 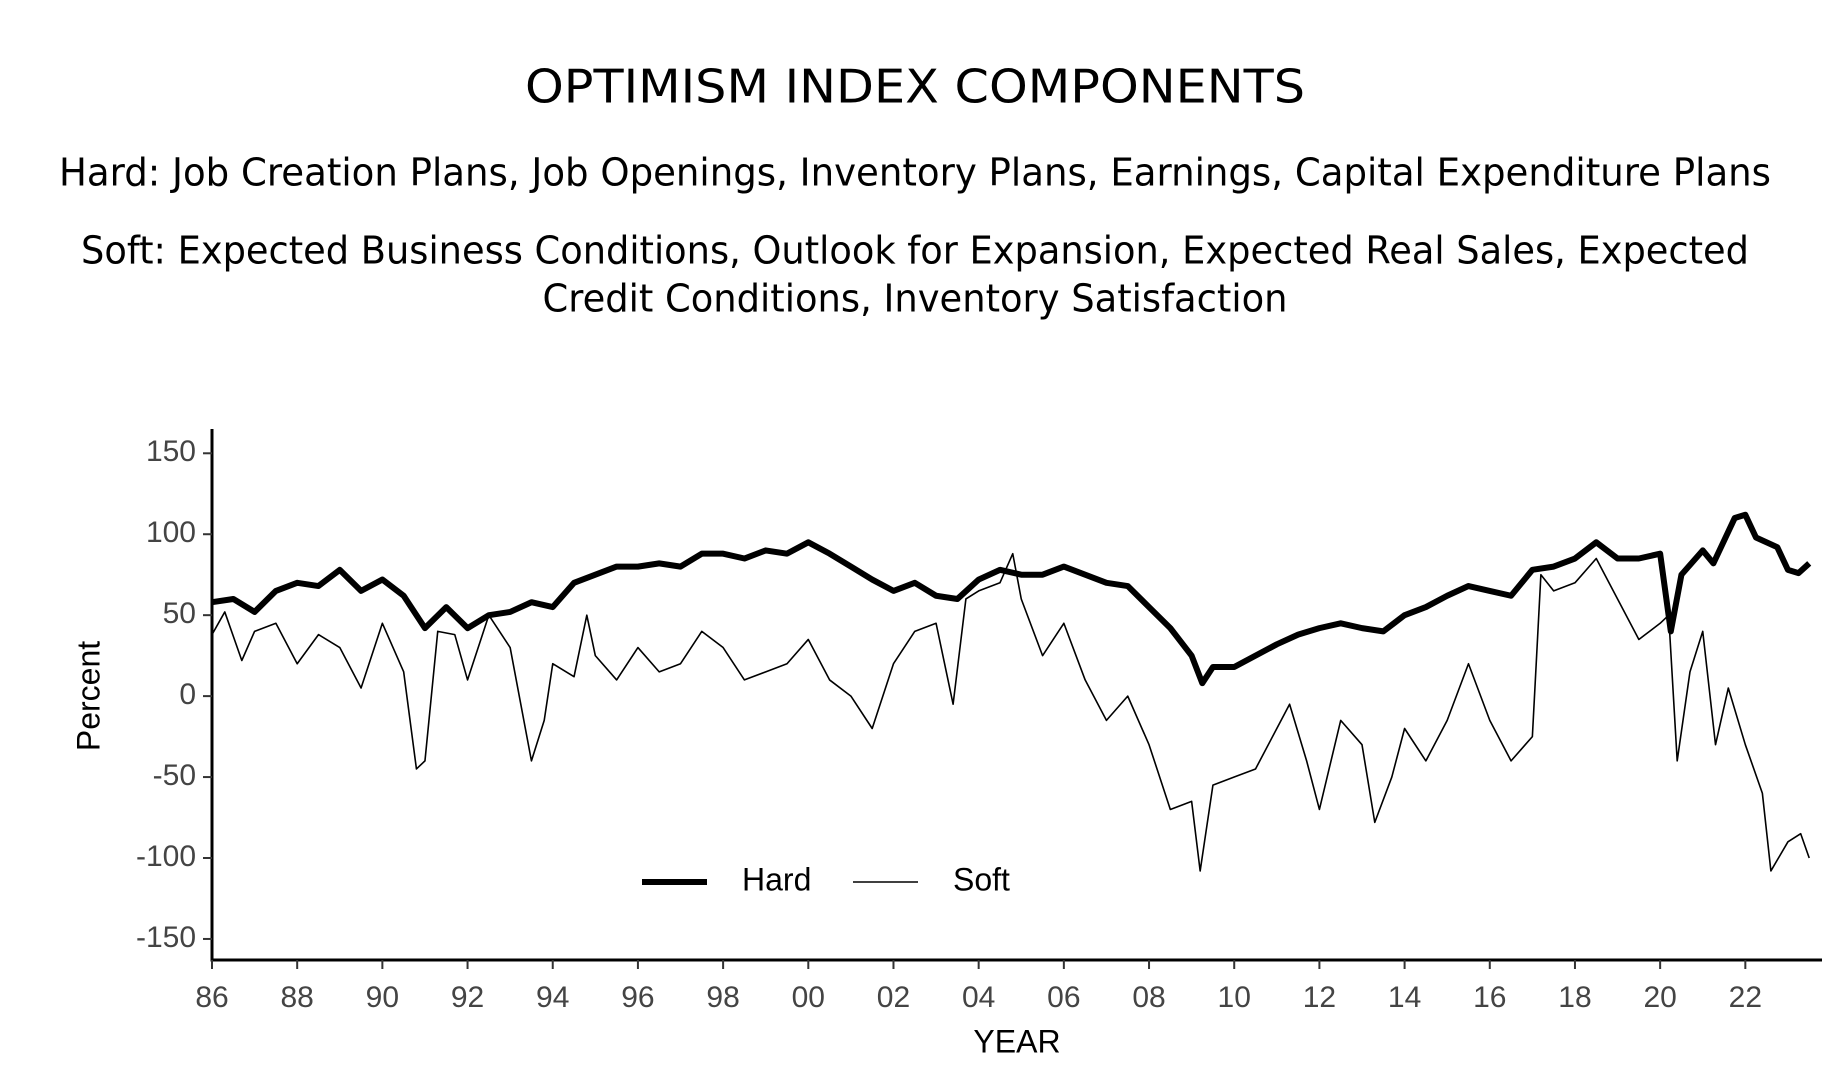 I want to click on y-tick-label: 100, so click(x=171, y=532).